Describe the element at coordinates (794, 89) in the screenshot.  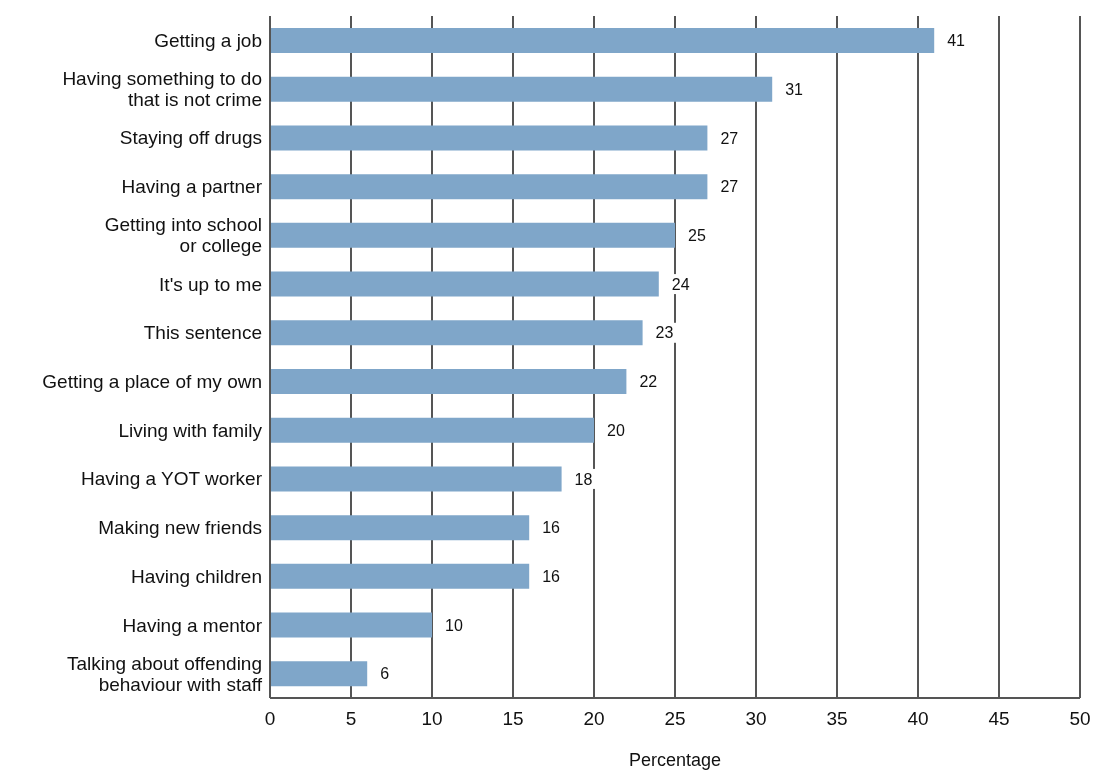
I see `data-label: 31` at that location.